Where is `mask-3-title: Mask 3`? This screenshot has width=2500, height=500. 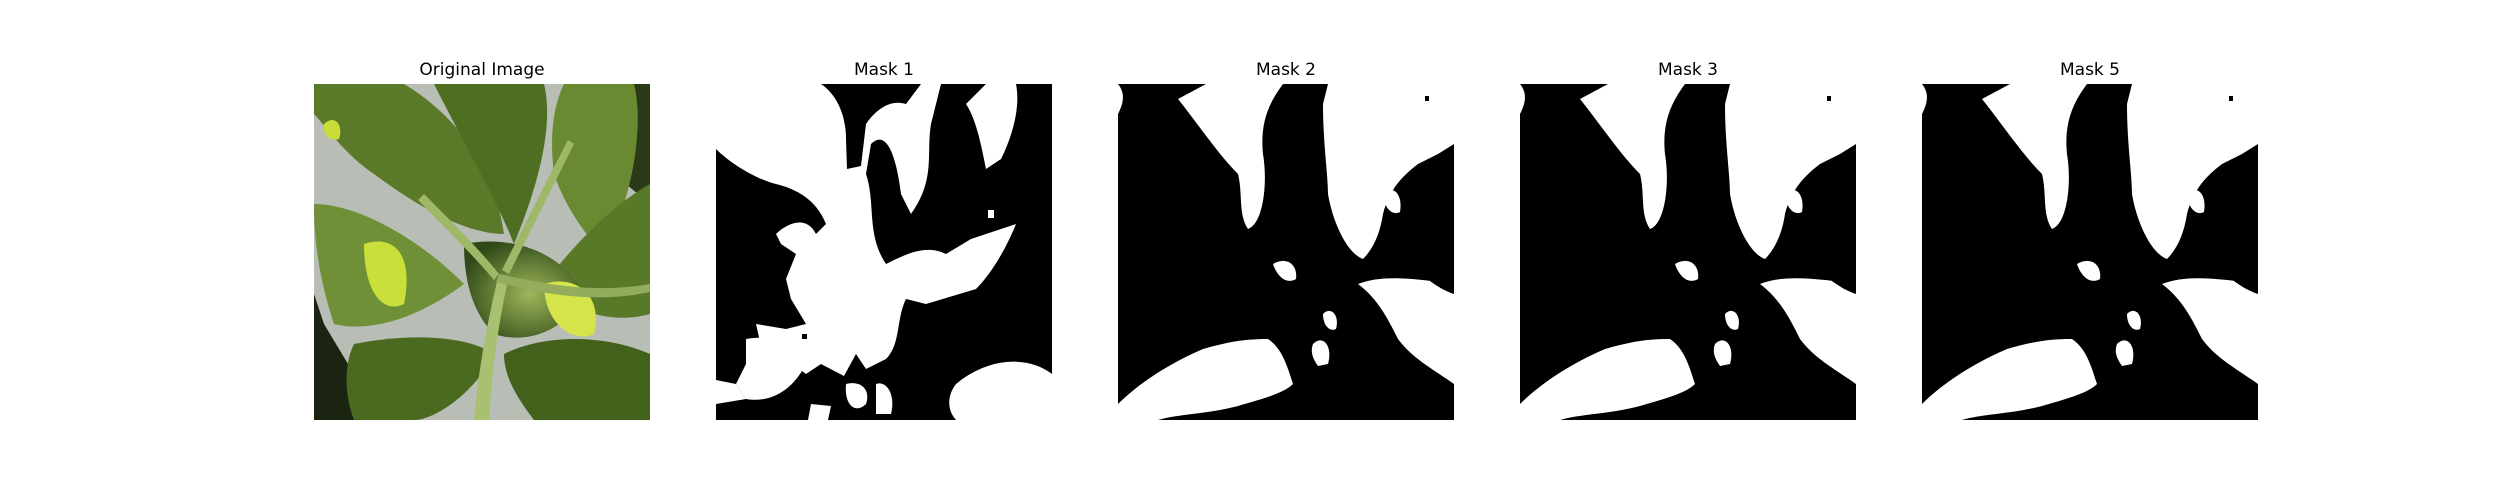
mask-3-title: Mask 3 is located at coordinates (1687, 70).